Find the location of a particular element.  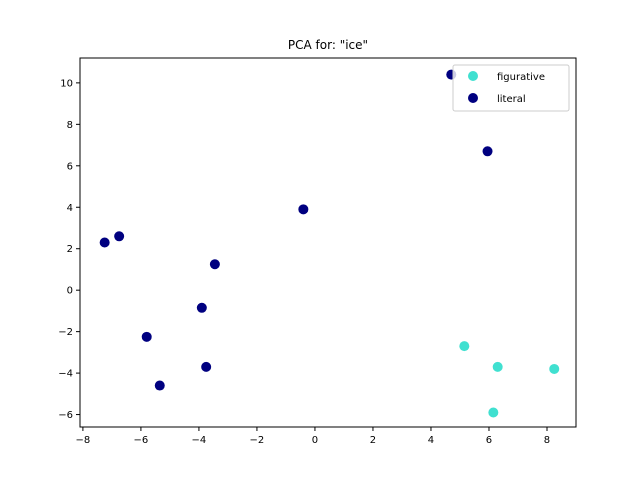

y-axis: −6 −4 −2 0 2 4 6 8 10 is located at coordinates (69, 249).